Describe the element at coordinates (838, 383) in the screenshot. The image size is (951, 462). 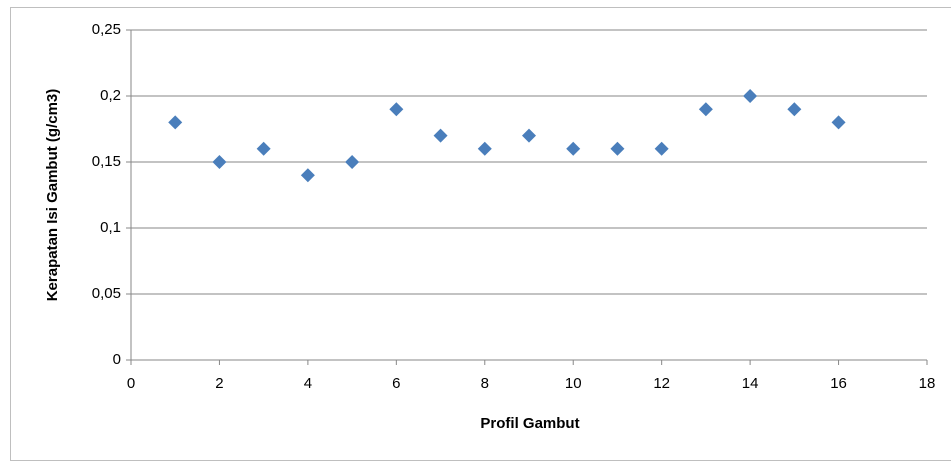
I see `x-tick-label: 16` at that location.